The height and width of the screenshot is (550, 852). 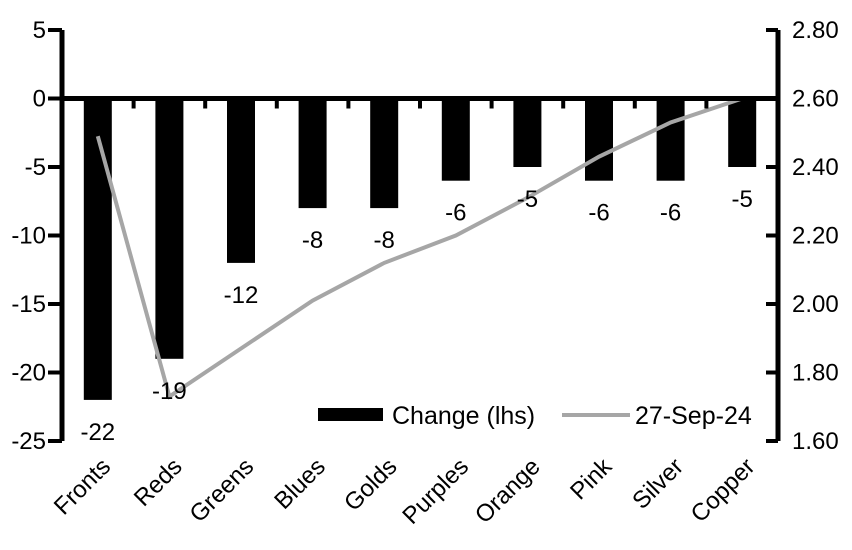 What do you see at coordinates (815, 30) in the screenshot?
I see `right-axis-tick-label: 2.80` at bounding box center [815, 30].